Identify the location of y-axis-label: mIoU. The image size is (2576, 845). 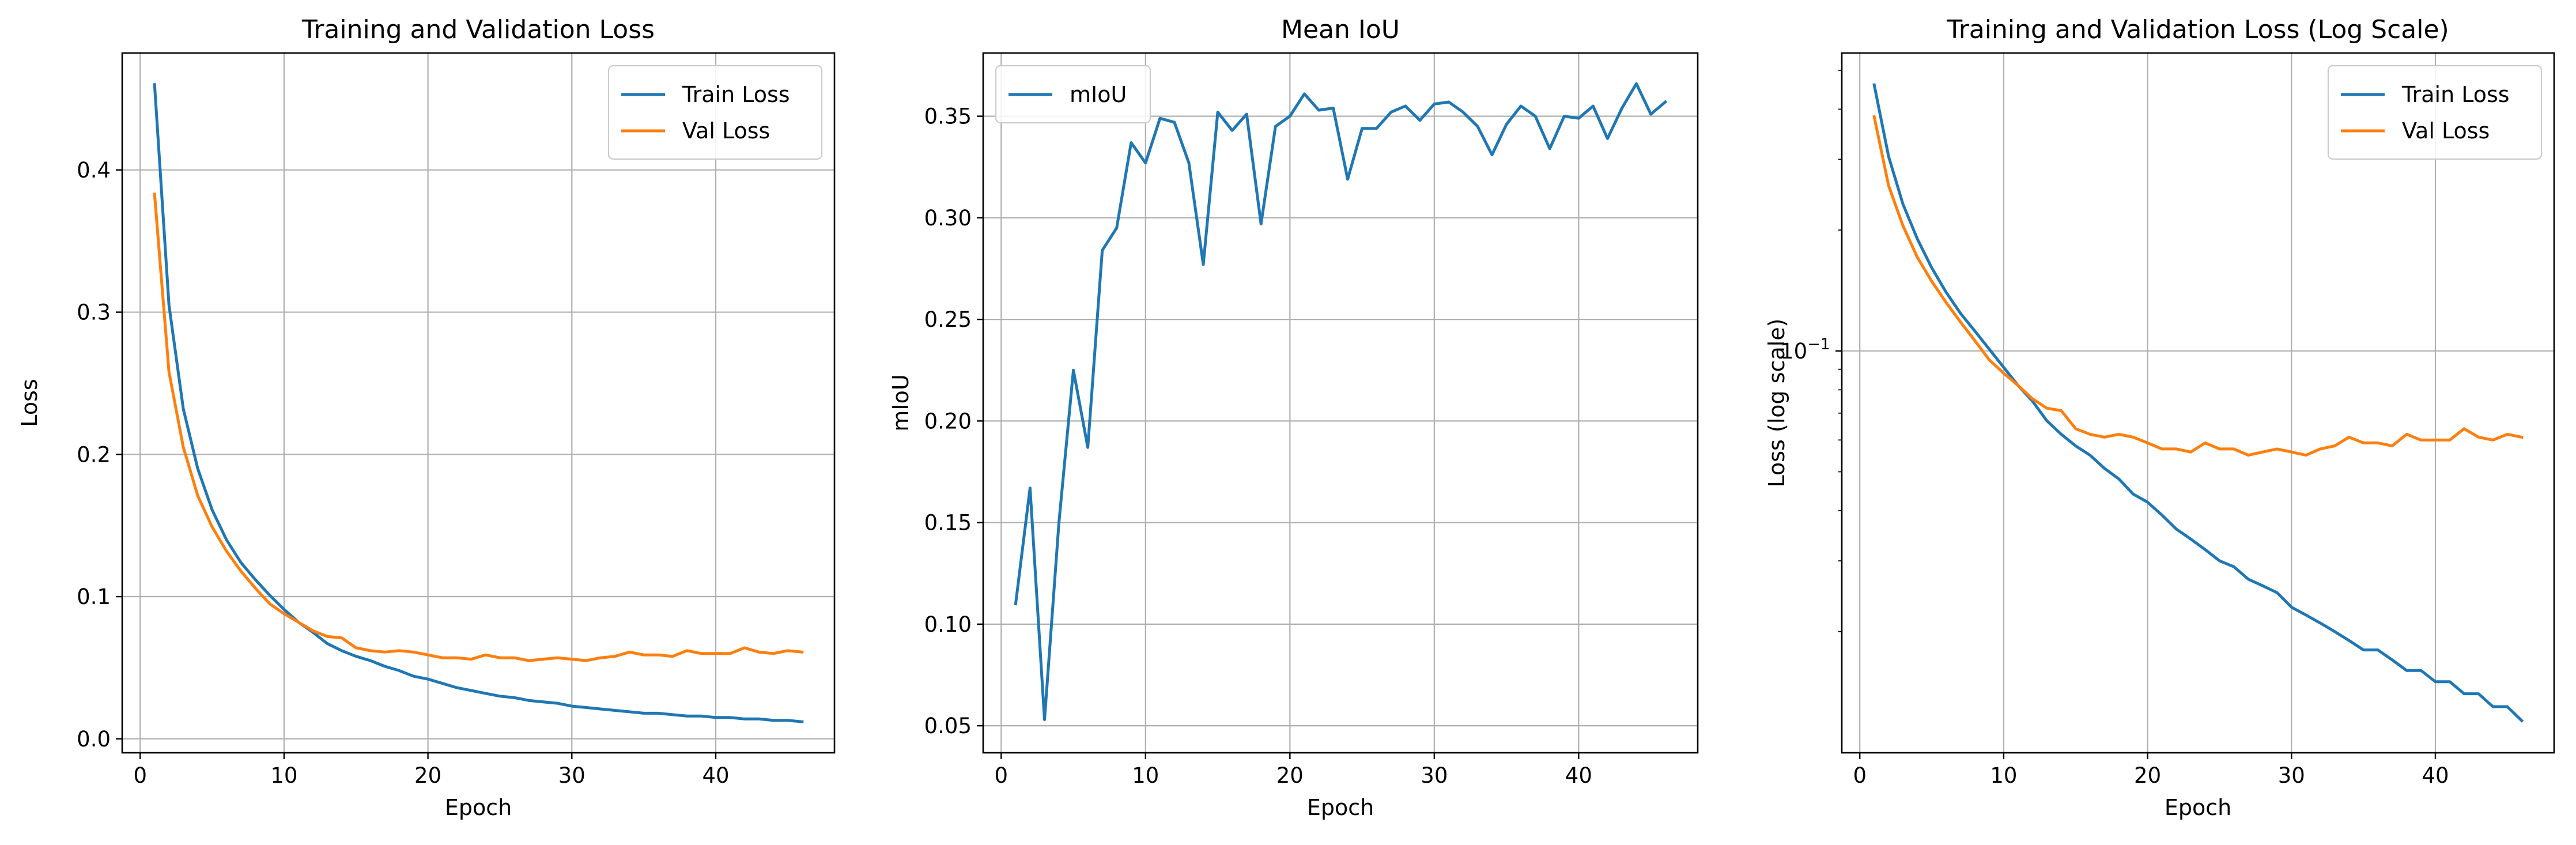
(900, 403).